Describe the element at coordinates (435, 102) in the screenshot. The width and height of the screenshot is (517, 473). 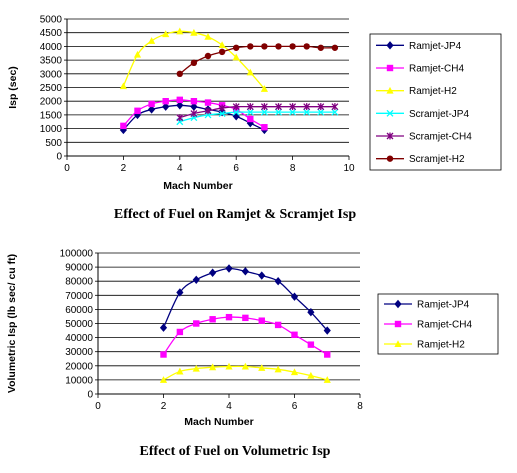
I see `legend-box` at that location.